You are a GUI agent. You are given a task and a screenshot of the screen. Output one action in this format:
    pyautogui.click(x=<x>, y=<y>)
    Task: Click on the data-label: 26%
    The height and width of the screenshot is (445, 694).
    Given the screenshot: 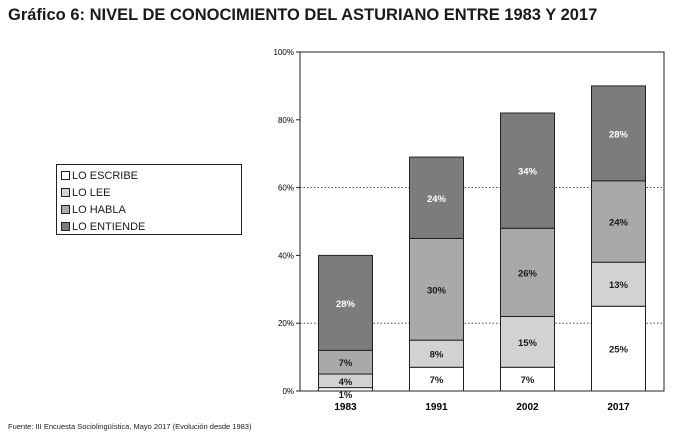 What is the action you would take?
    pyautogui.click(x=528, y=273)
    